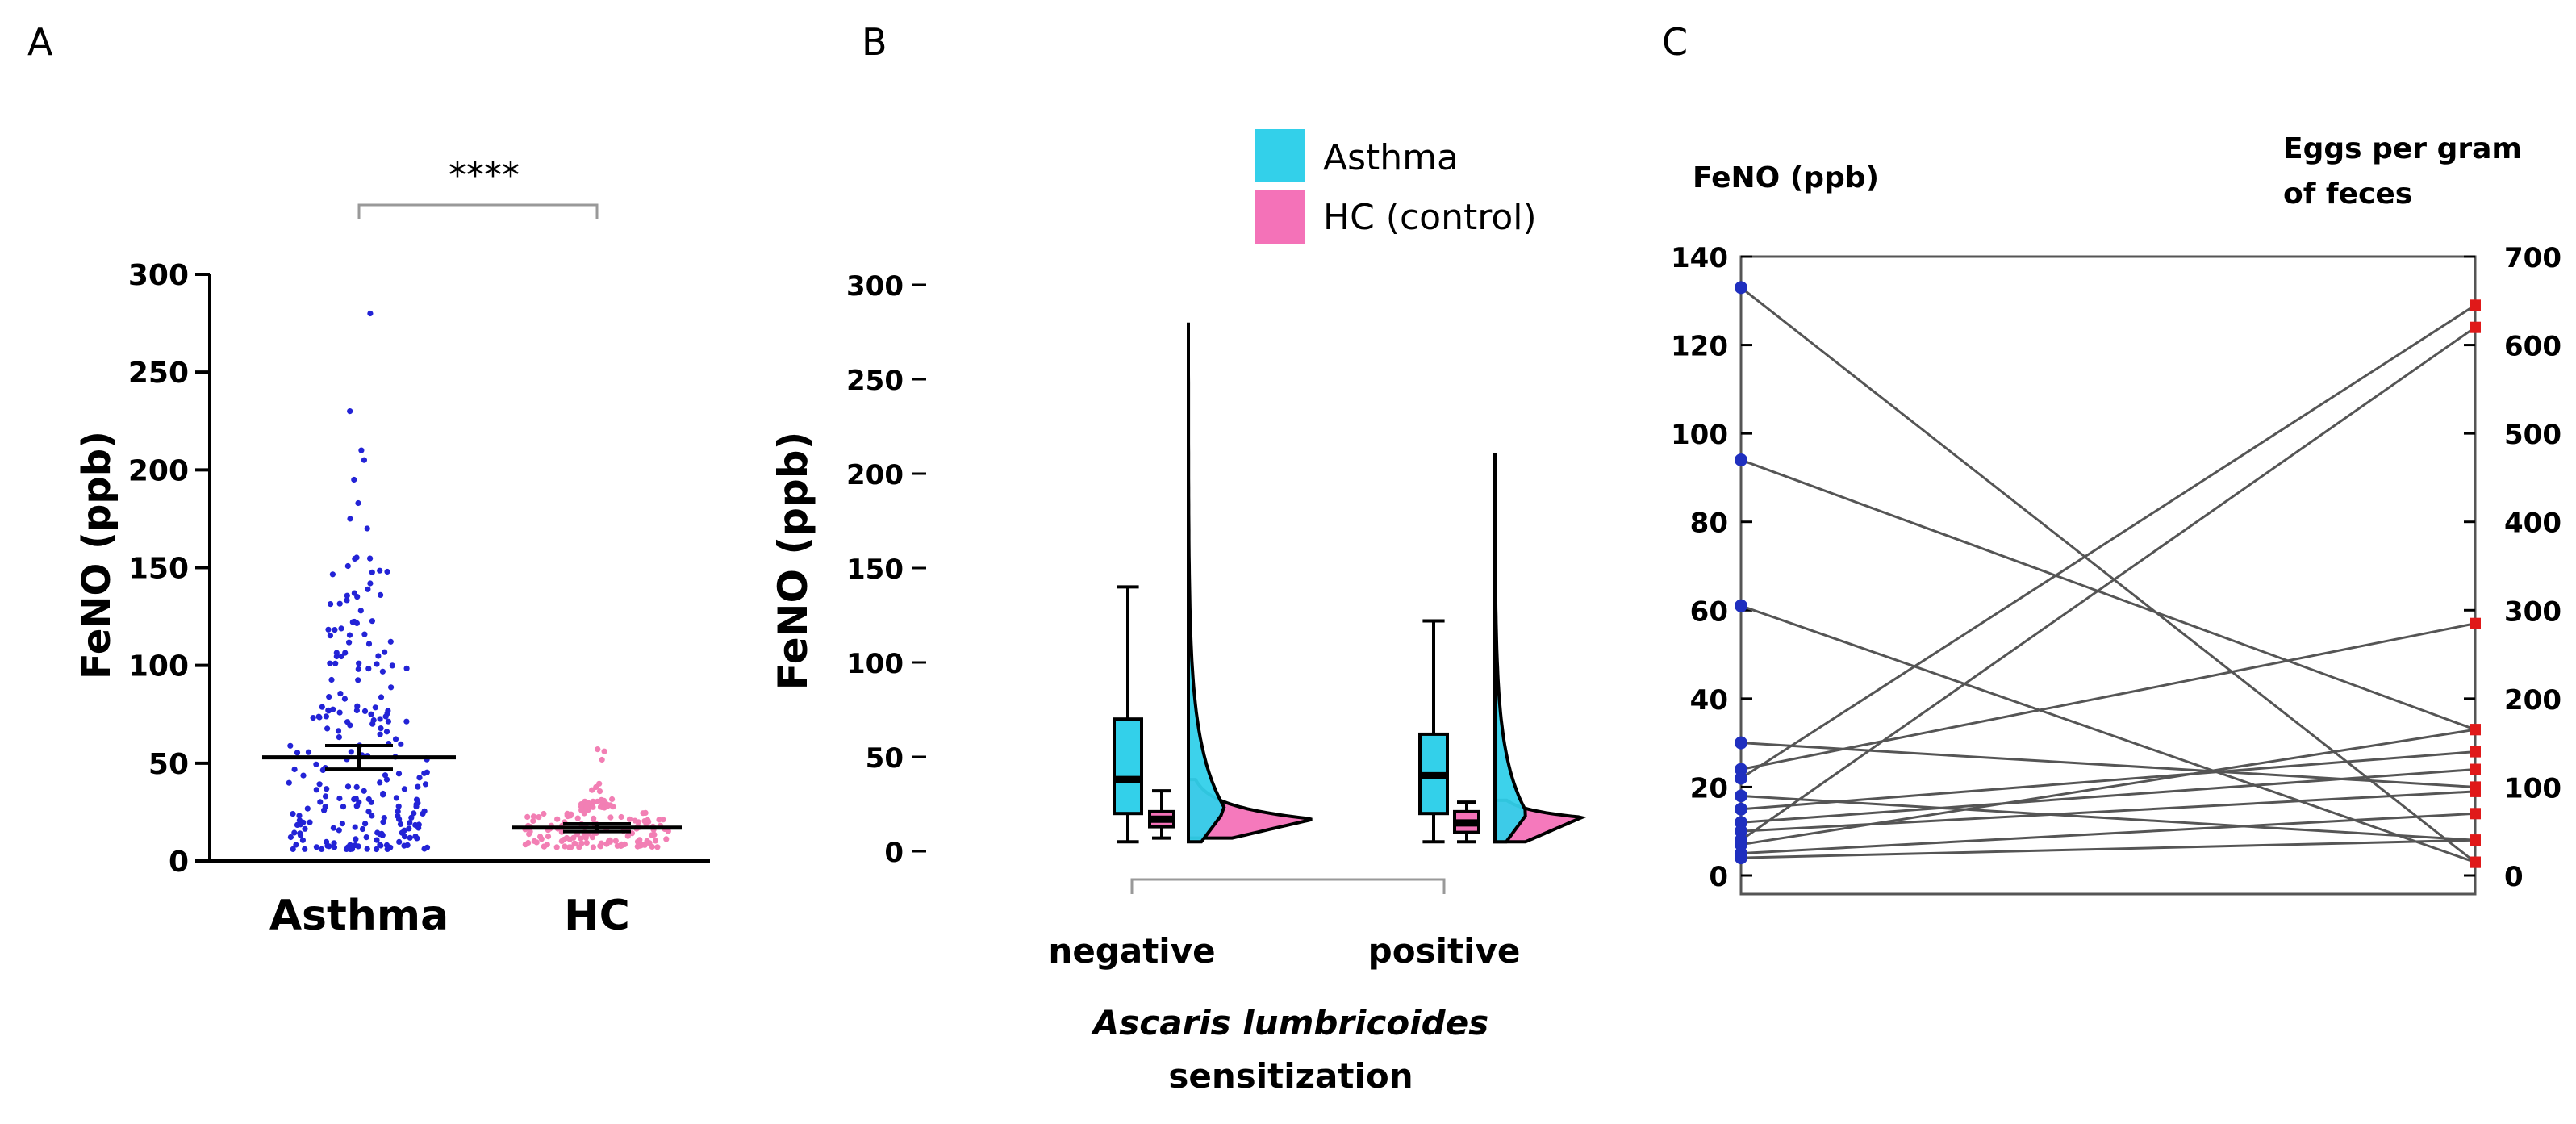 This screenshot has width=2576, height=1124. What do you see at coordinates (2532, 611) in the screenshot?
I see `panel-c-ytick-right-label: 300` at bounding box center [2532, 611].